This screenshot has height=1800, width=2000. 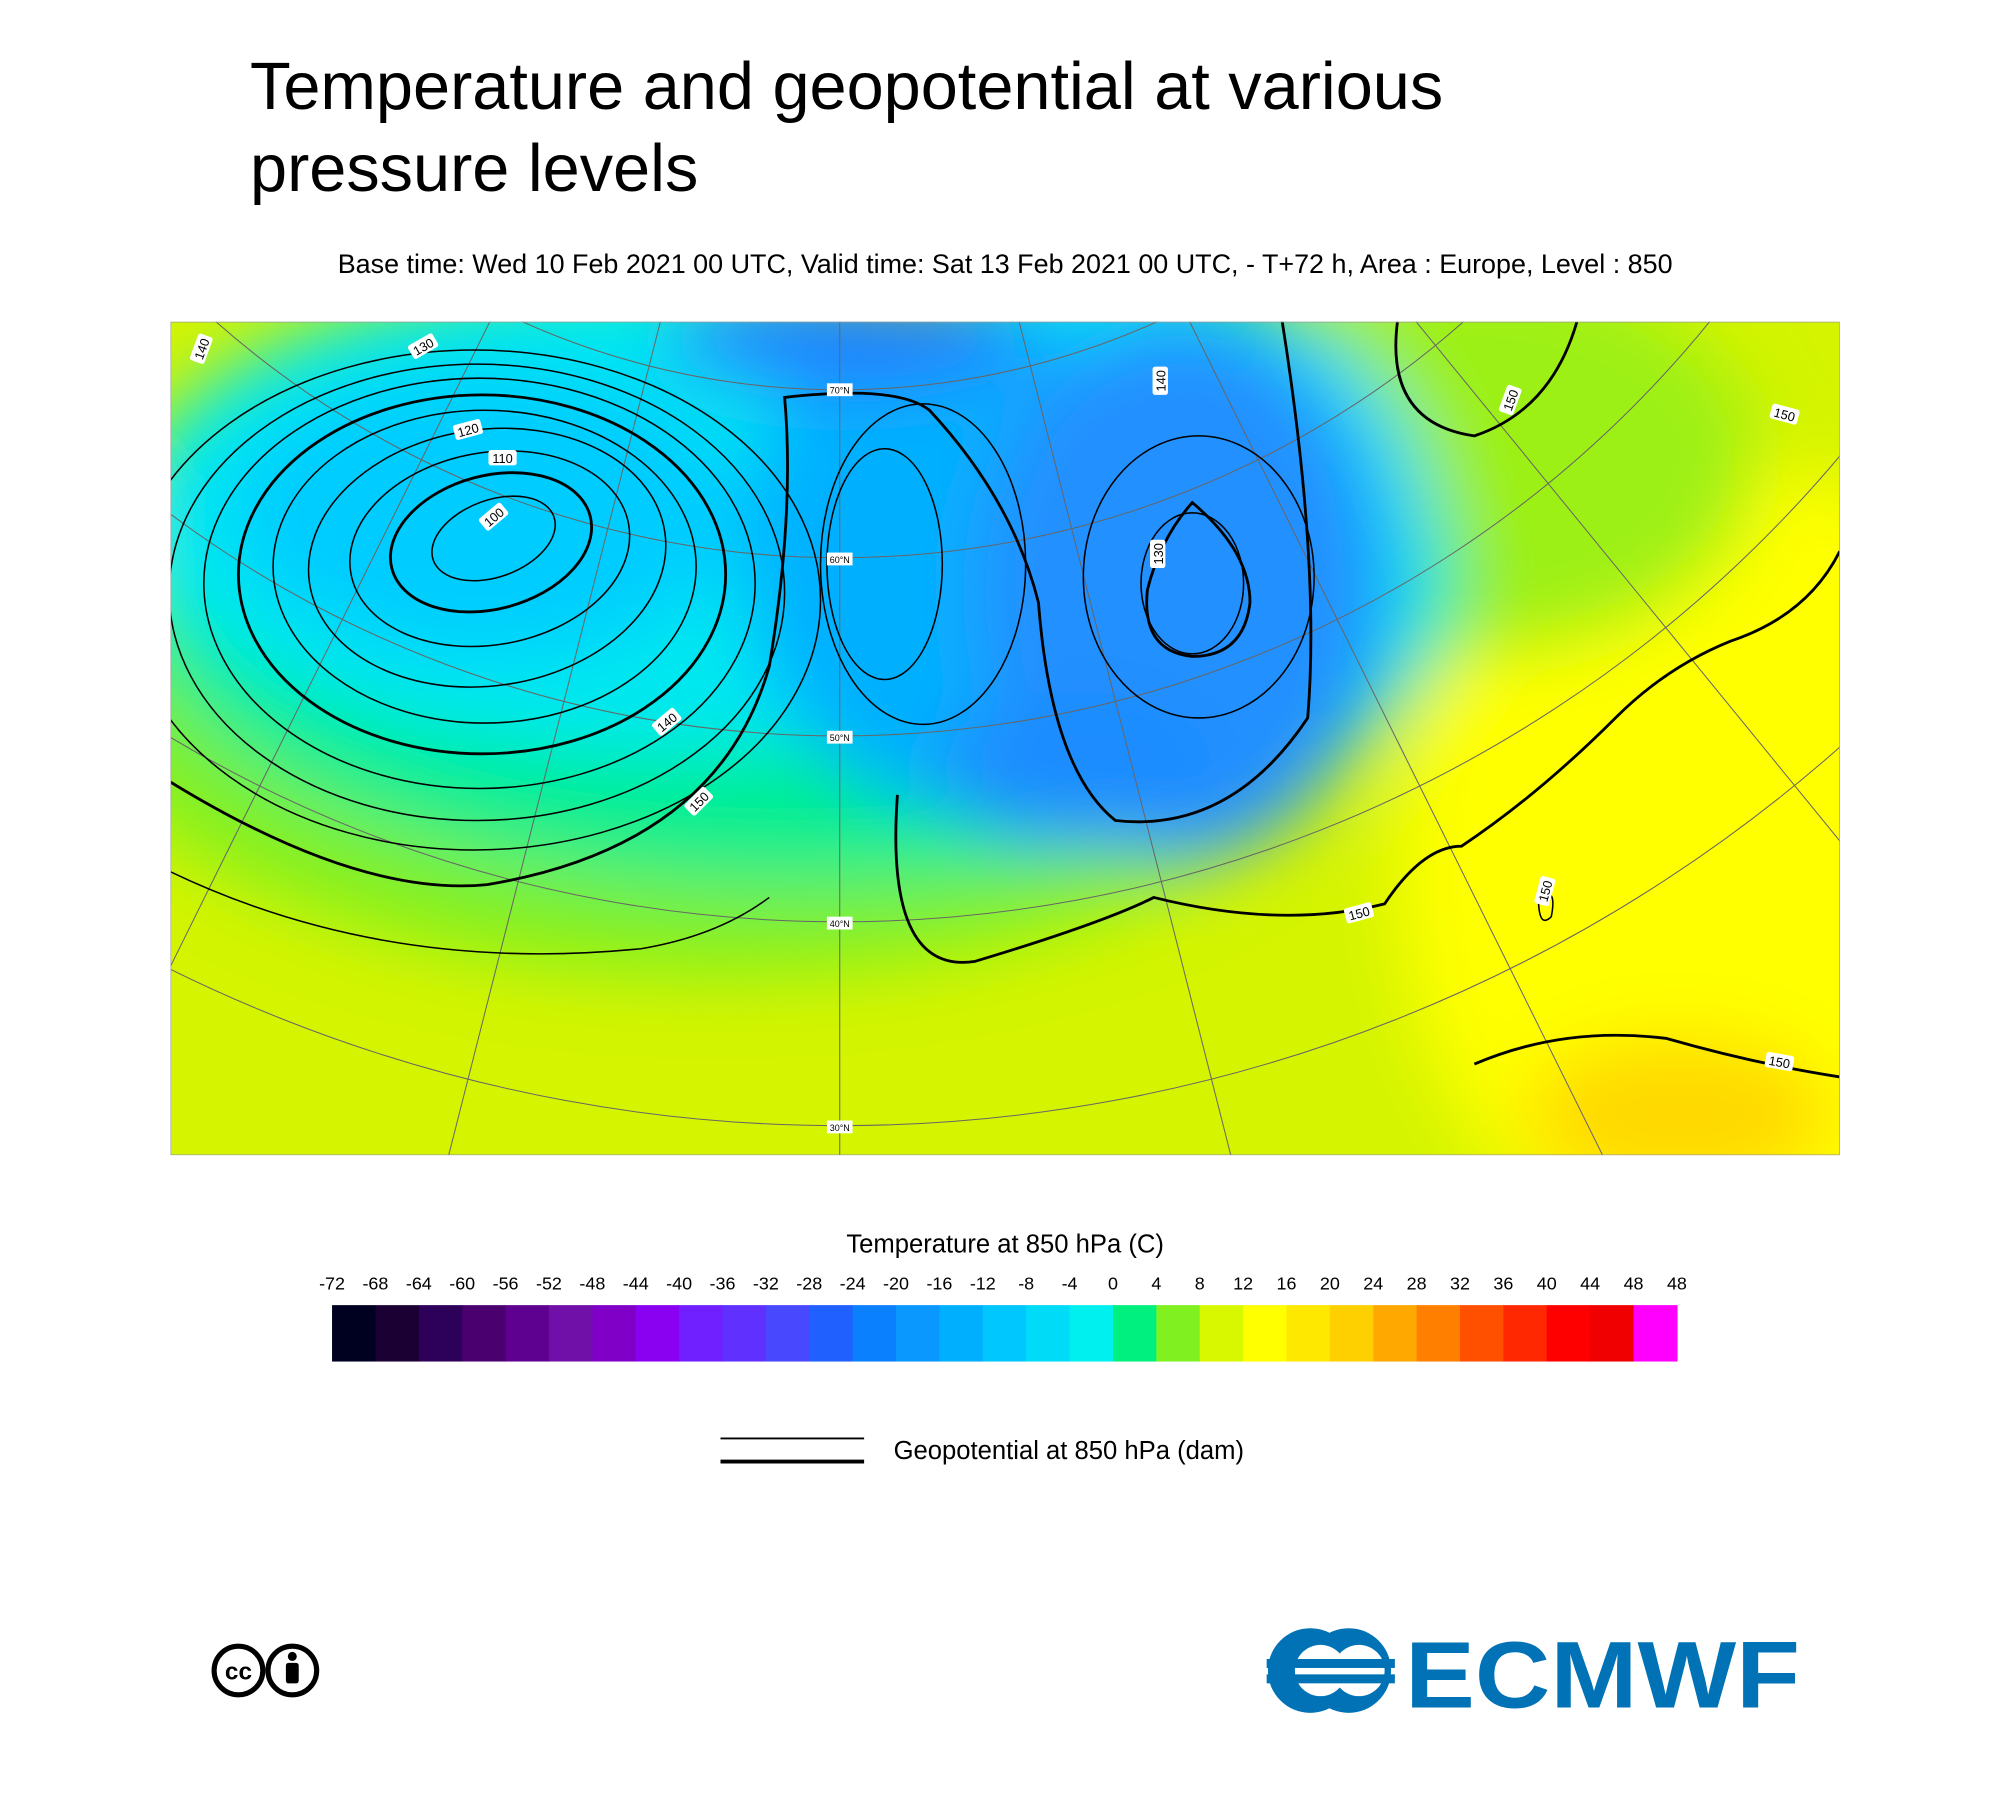 I want to click on colorbar-label: -64, so click(x=419, y=1284).